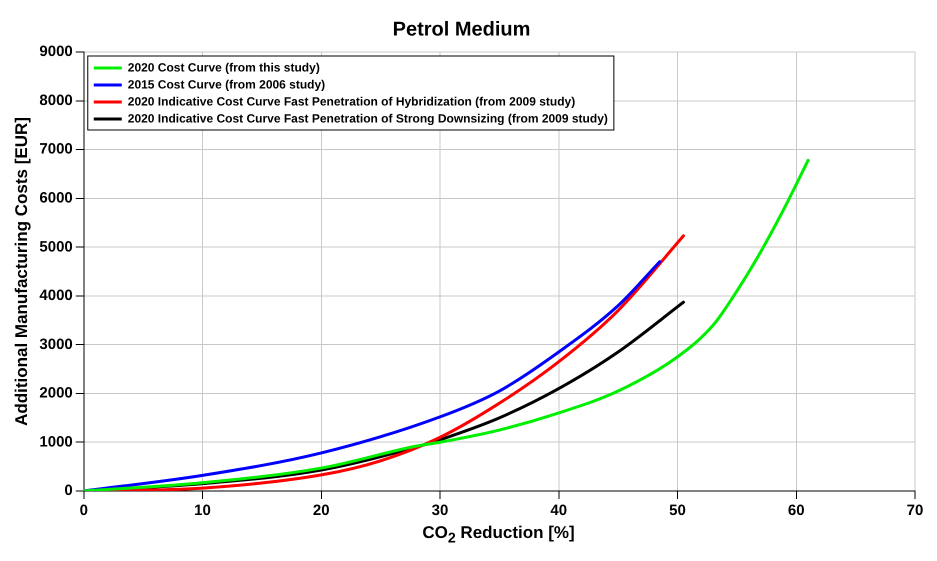 The image size is (937, 561). What do you see at coordinates (84, 511) in the screenshot?
I see `x-tick-label: 0` at bounding box center [84, 511].